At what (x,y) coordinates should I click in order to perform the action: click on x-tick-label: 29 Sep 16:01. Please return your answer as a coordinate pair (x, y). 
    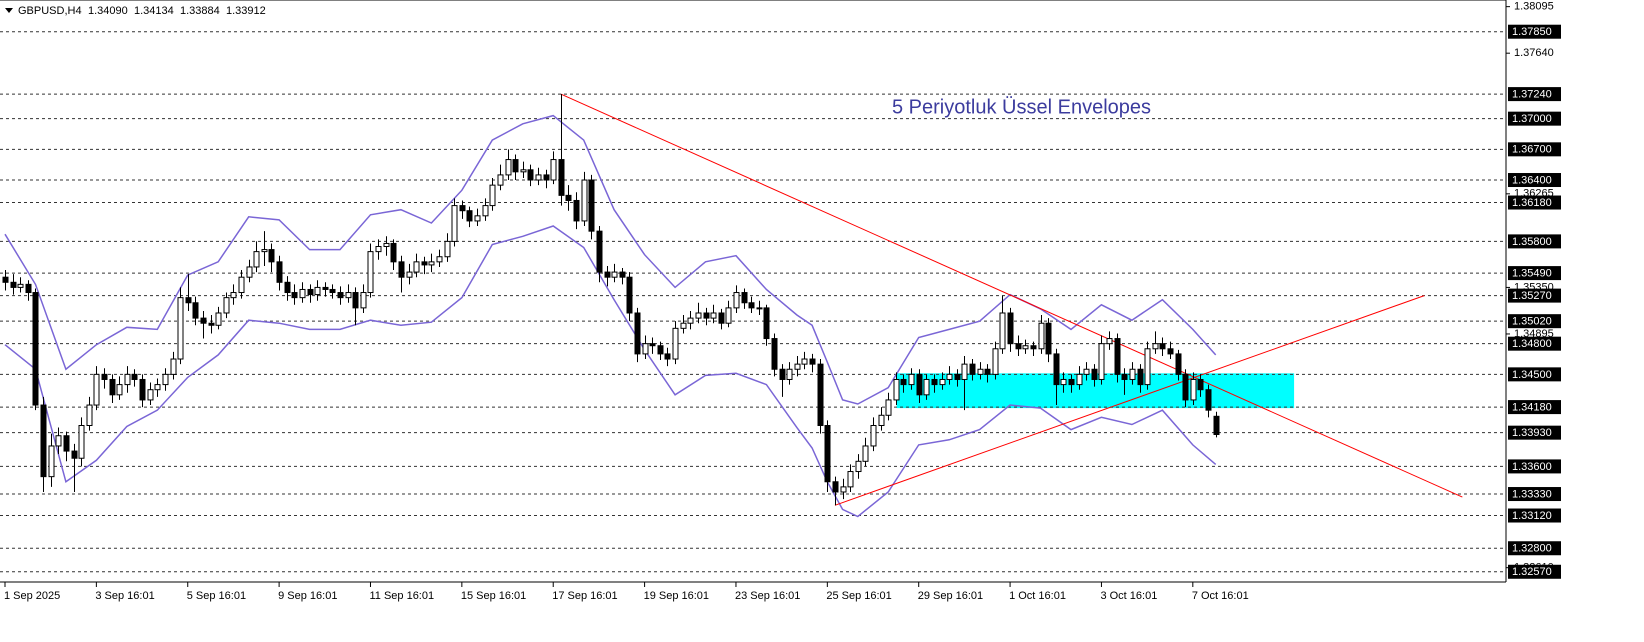
    Looking at the image, I should click on (950, 596).